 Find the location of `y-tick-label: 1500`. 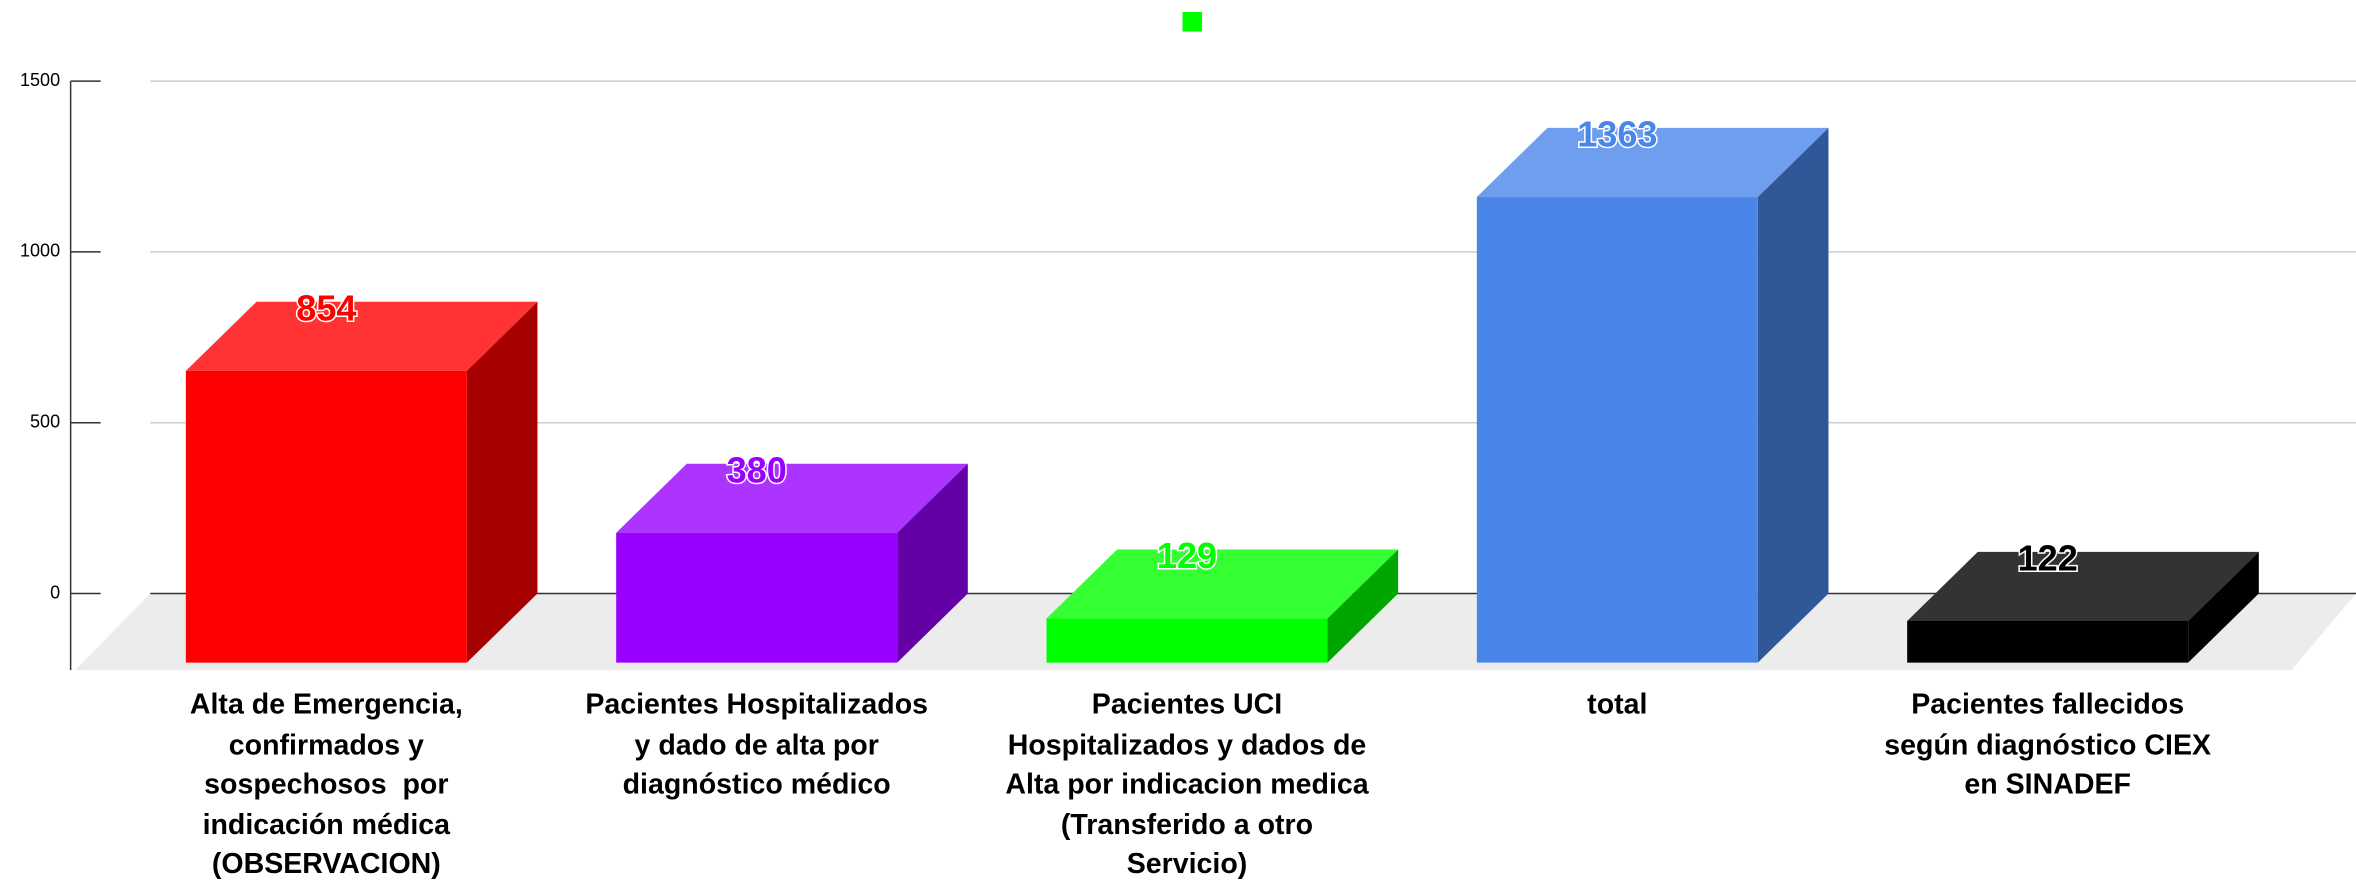

y-tick-label: 1500 is located at coordinates (40, 80).